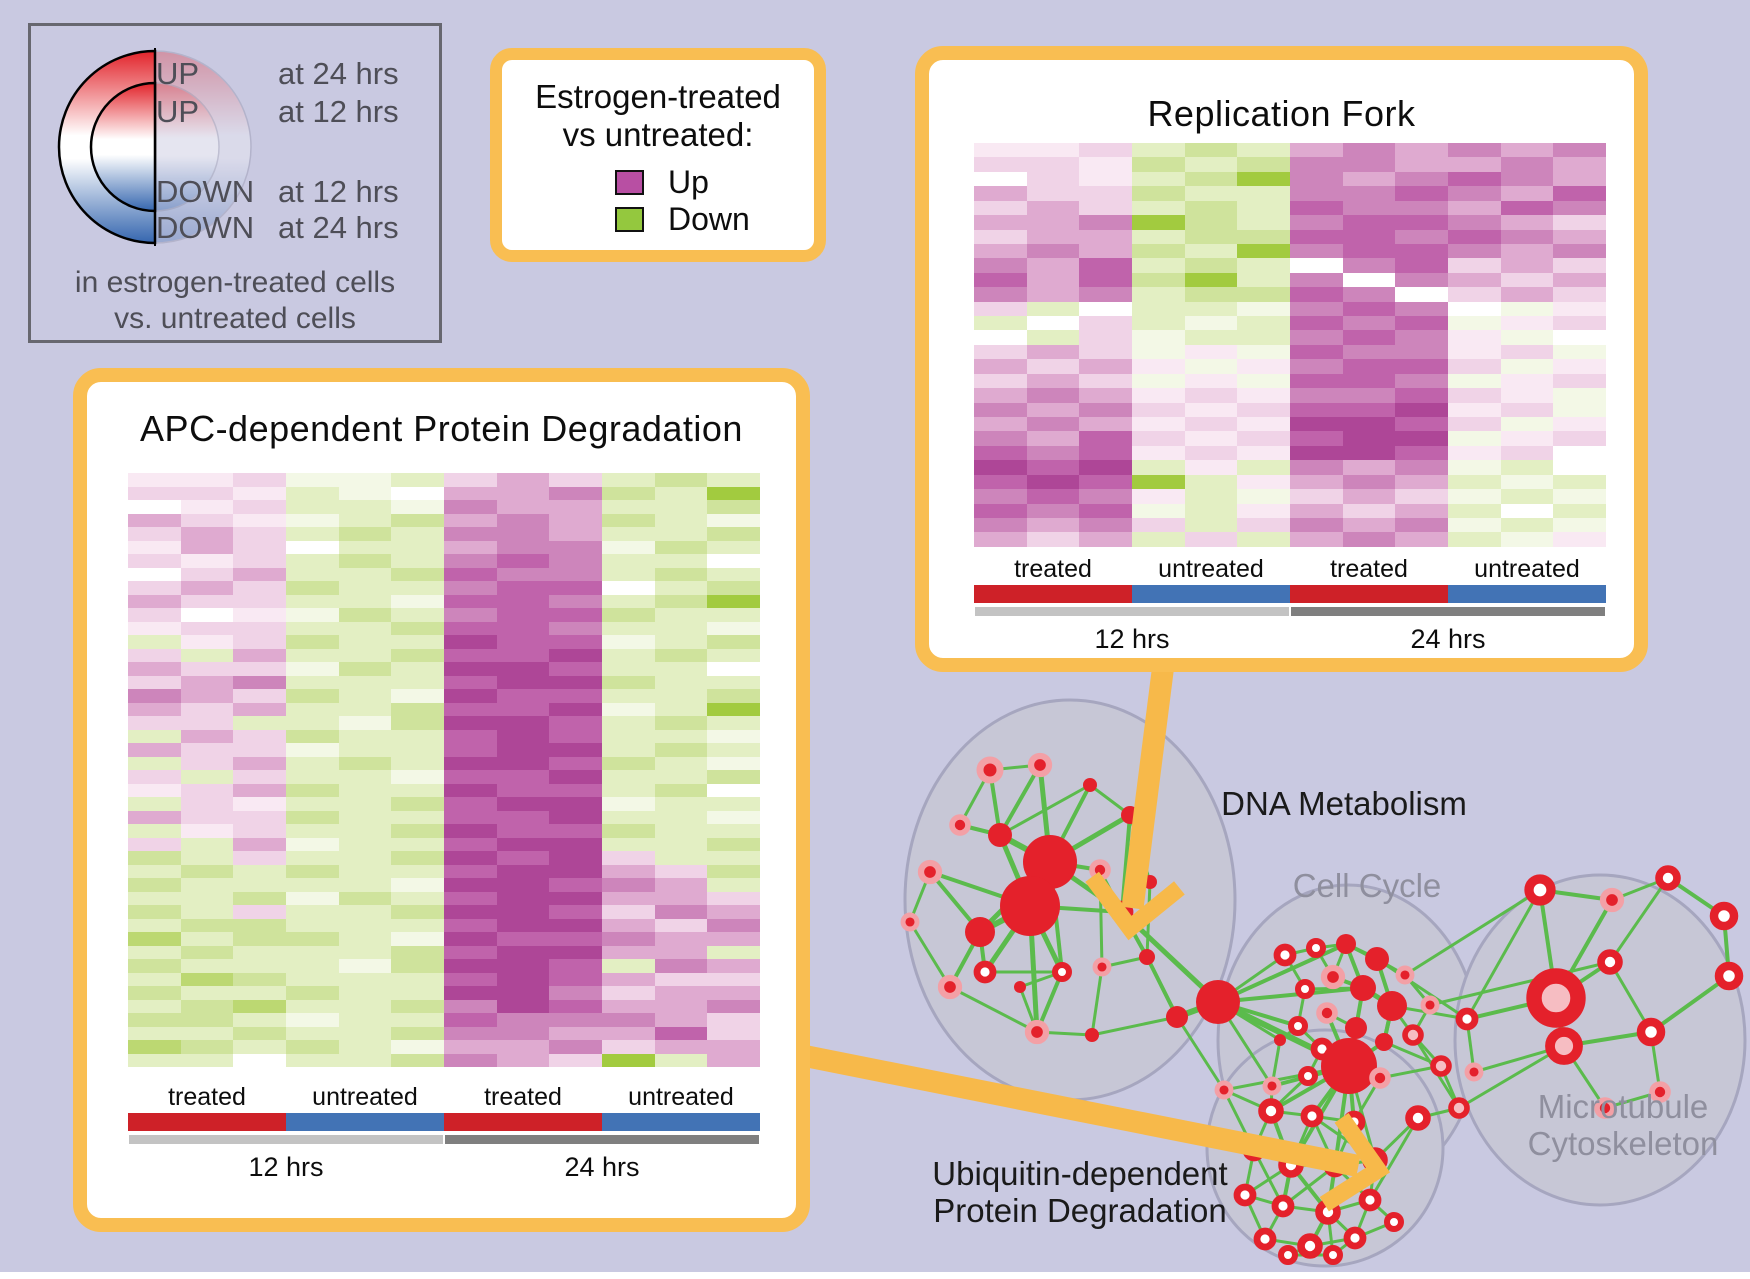 The image size is (1750, 1279). What do you see at coordinates (1344, 803) in the screenshot?
I see `cluster-label: DNA Metabolism` at bounding box center [1344, 803].